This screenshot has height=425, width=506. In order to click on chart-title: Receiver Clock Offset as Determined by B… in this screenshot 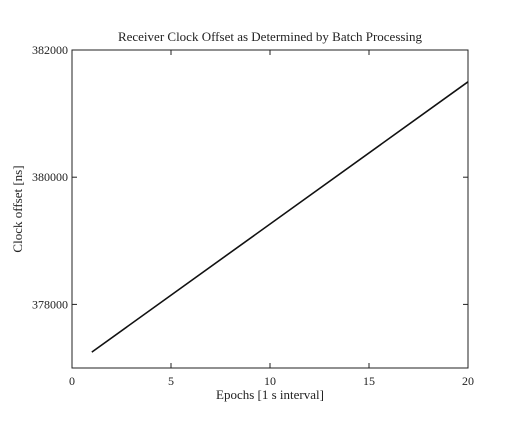, I will do `click(270, 36)`.